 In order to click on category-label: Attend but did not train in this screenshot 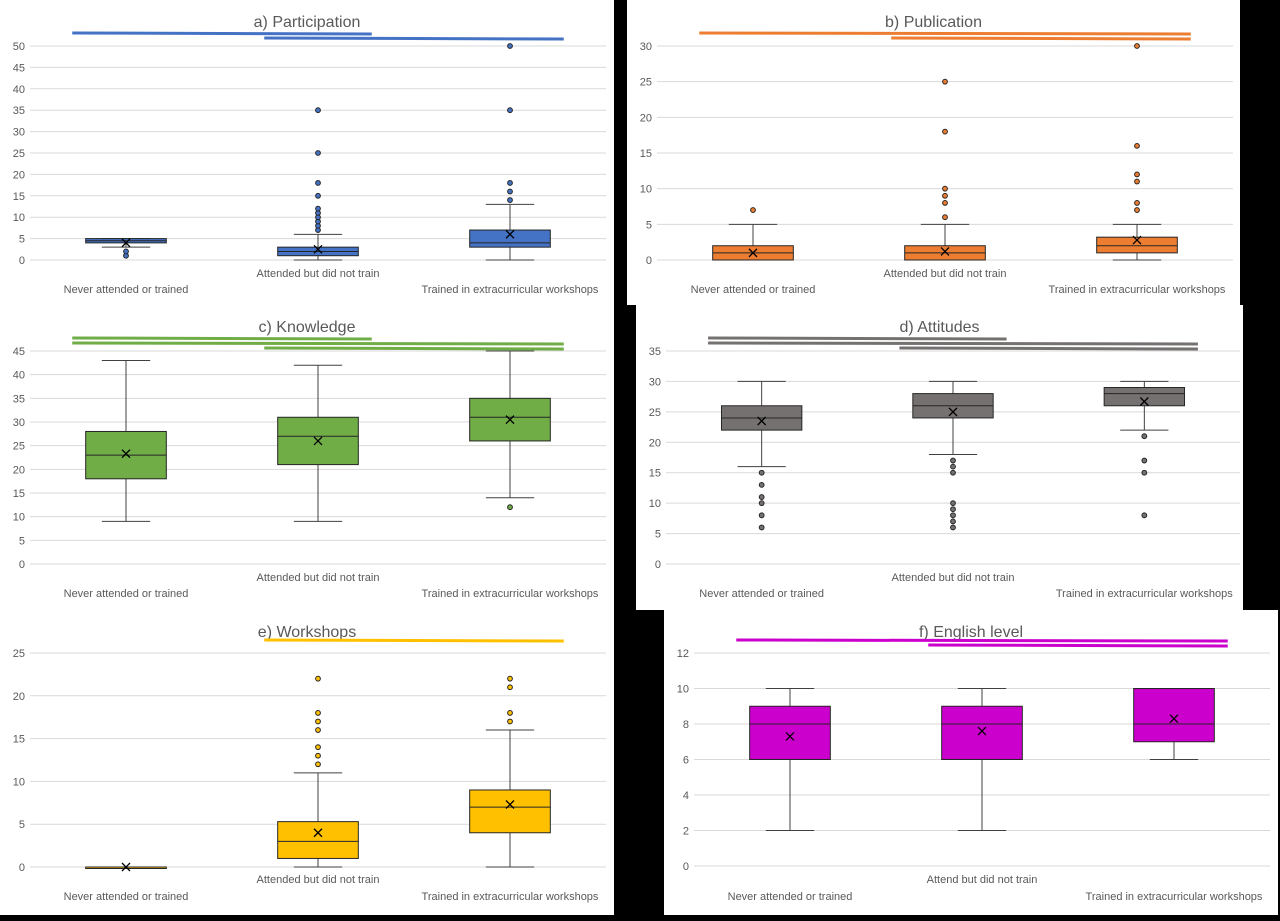, I will do `click(982, 880)`.